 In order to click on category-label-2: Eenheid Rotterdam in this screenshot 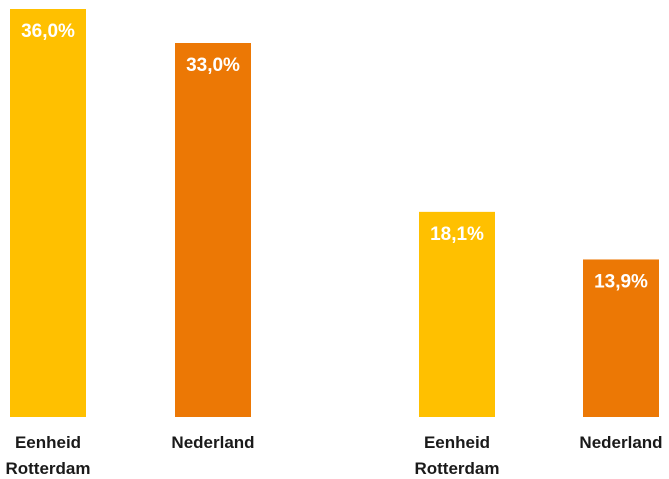, I will do `click(456, 455)`.